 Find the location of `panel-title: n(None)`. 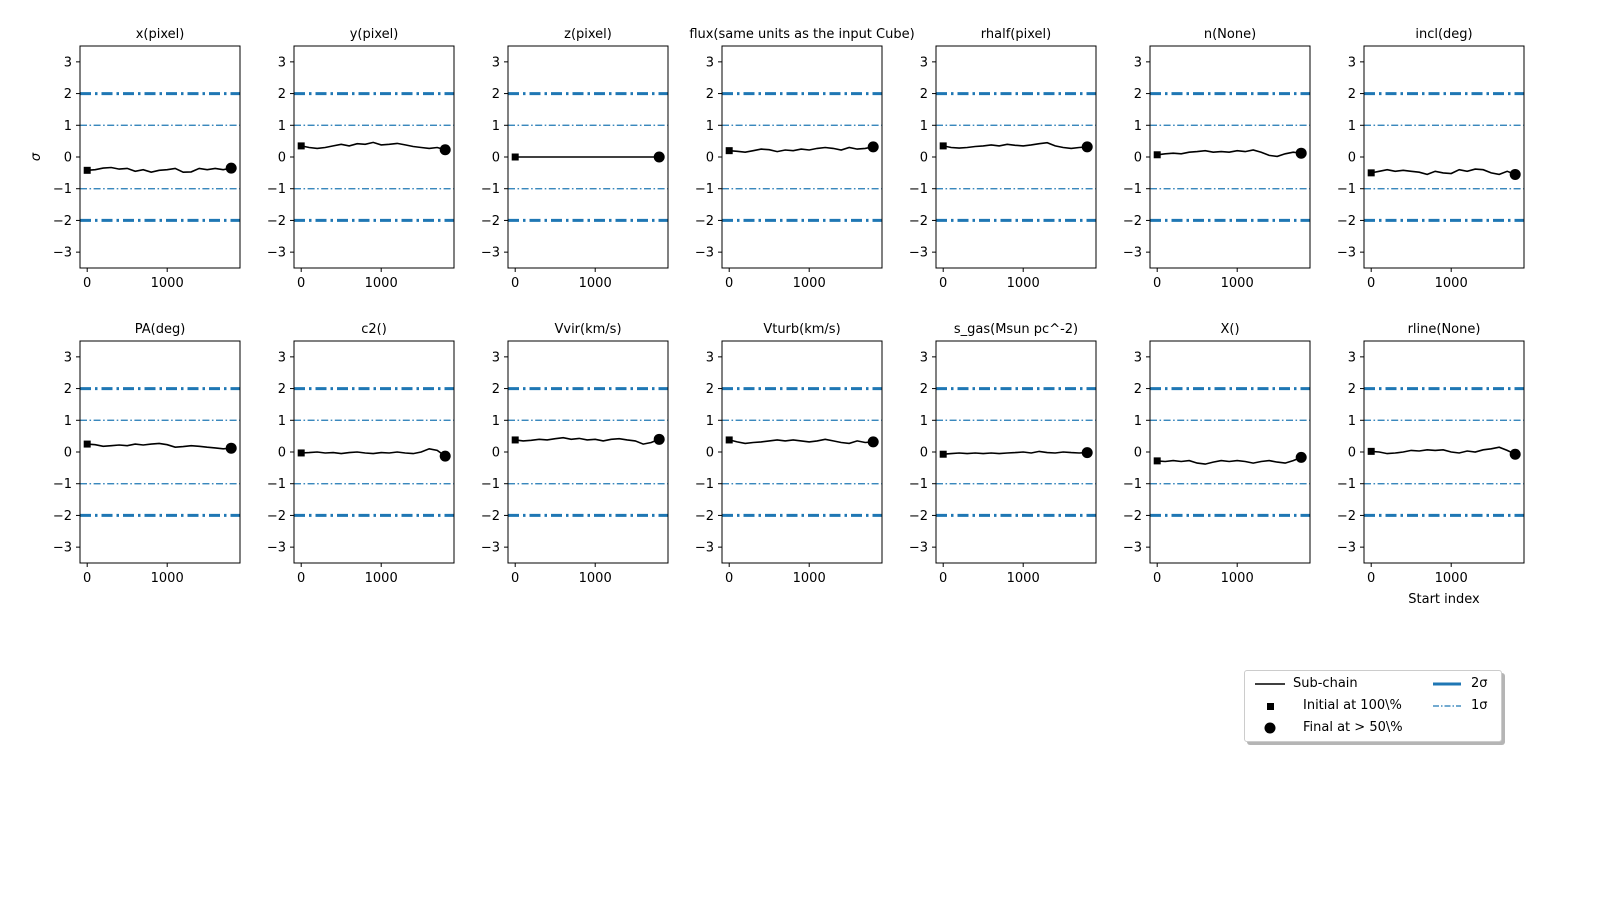

panel-title: n(None) is located at coordinates (1230, 34).